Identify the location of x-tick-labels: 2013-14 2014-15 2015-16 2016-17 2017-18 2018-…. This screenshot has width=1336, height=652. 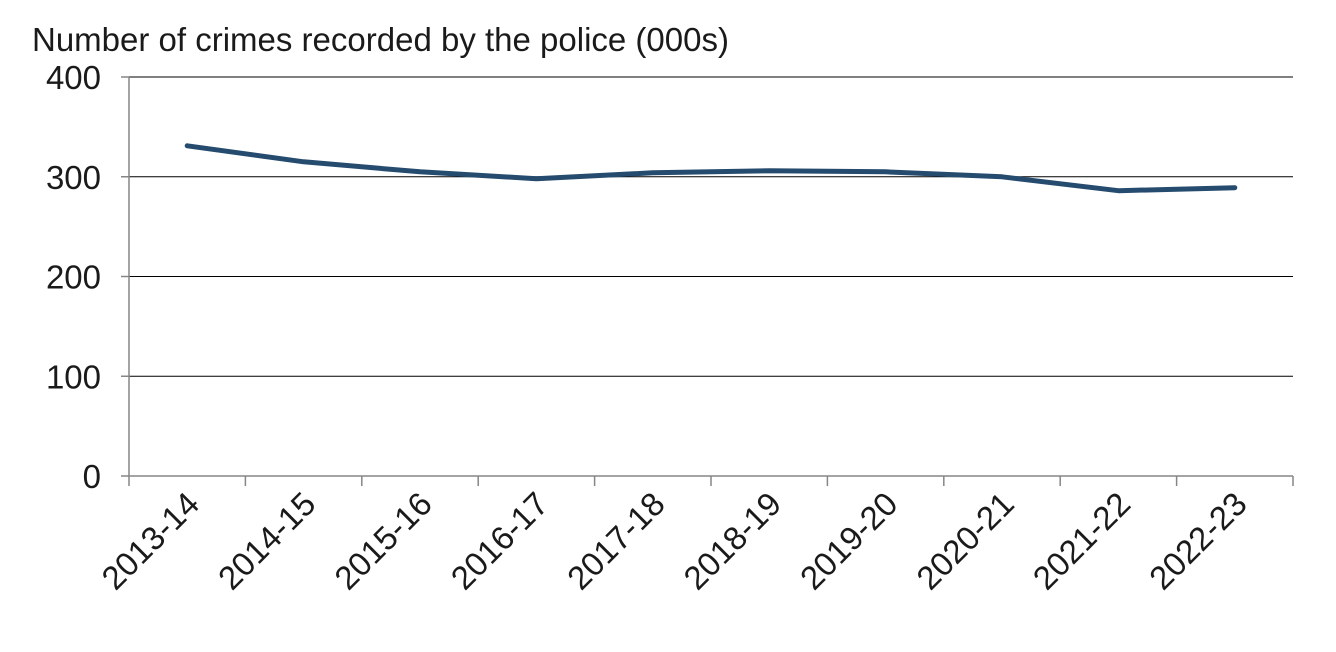
(673, 541).